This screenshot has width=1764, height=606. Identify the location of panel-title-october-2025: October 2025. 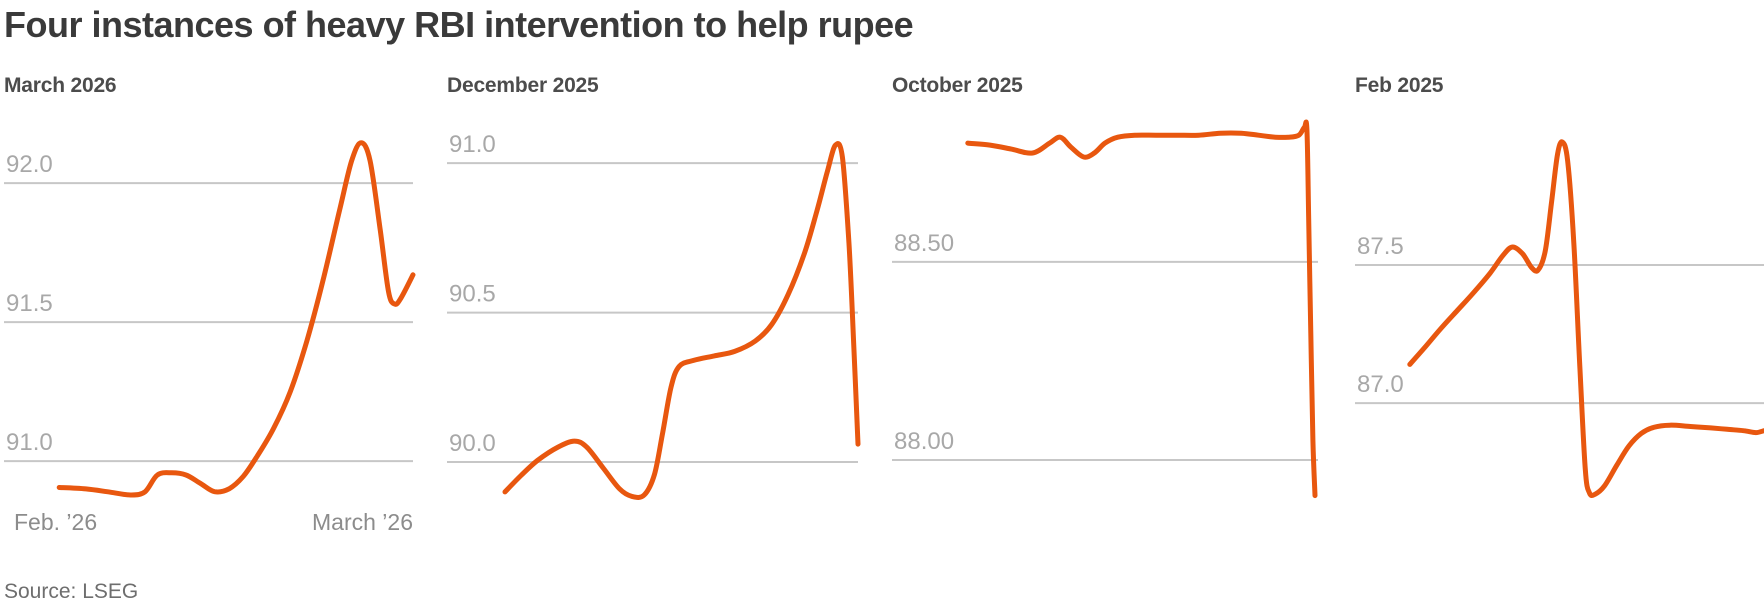
(957, 85).